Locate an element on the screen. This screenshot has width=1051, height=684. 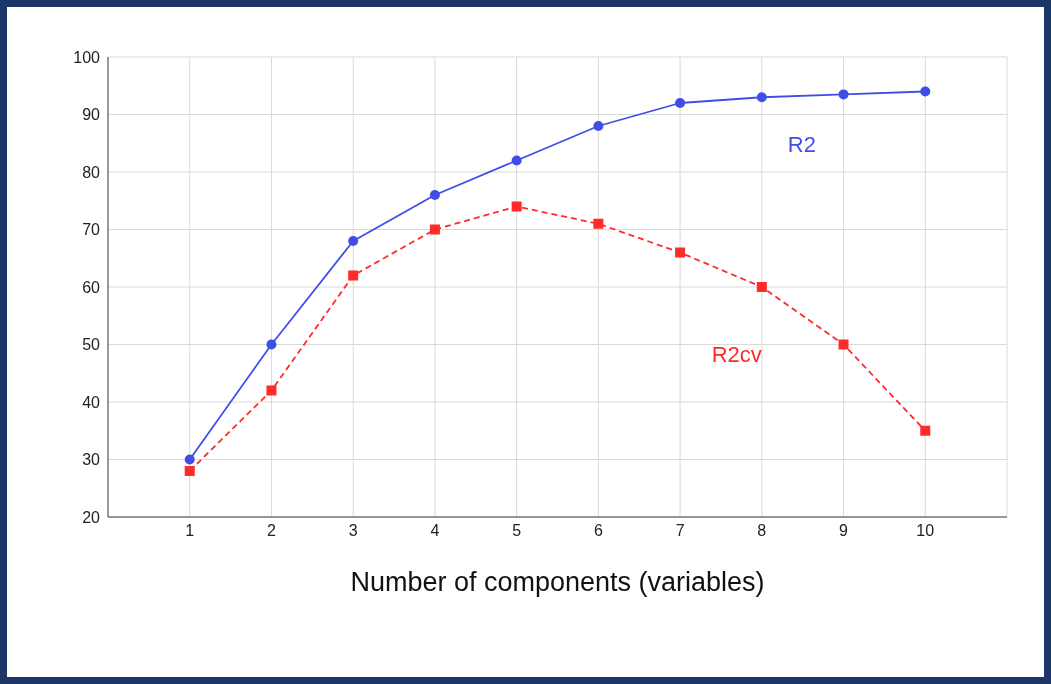
y-tick-label: 80 is located at coordinates (91, 172).